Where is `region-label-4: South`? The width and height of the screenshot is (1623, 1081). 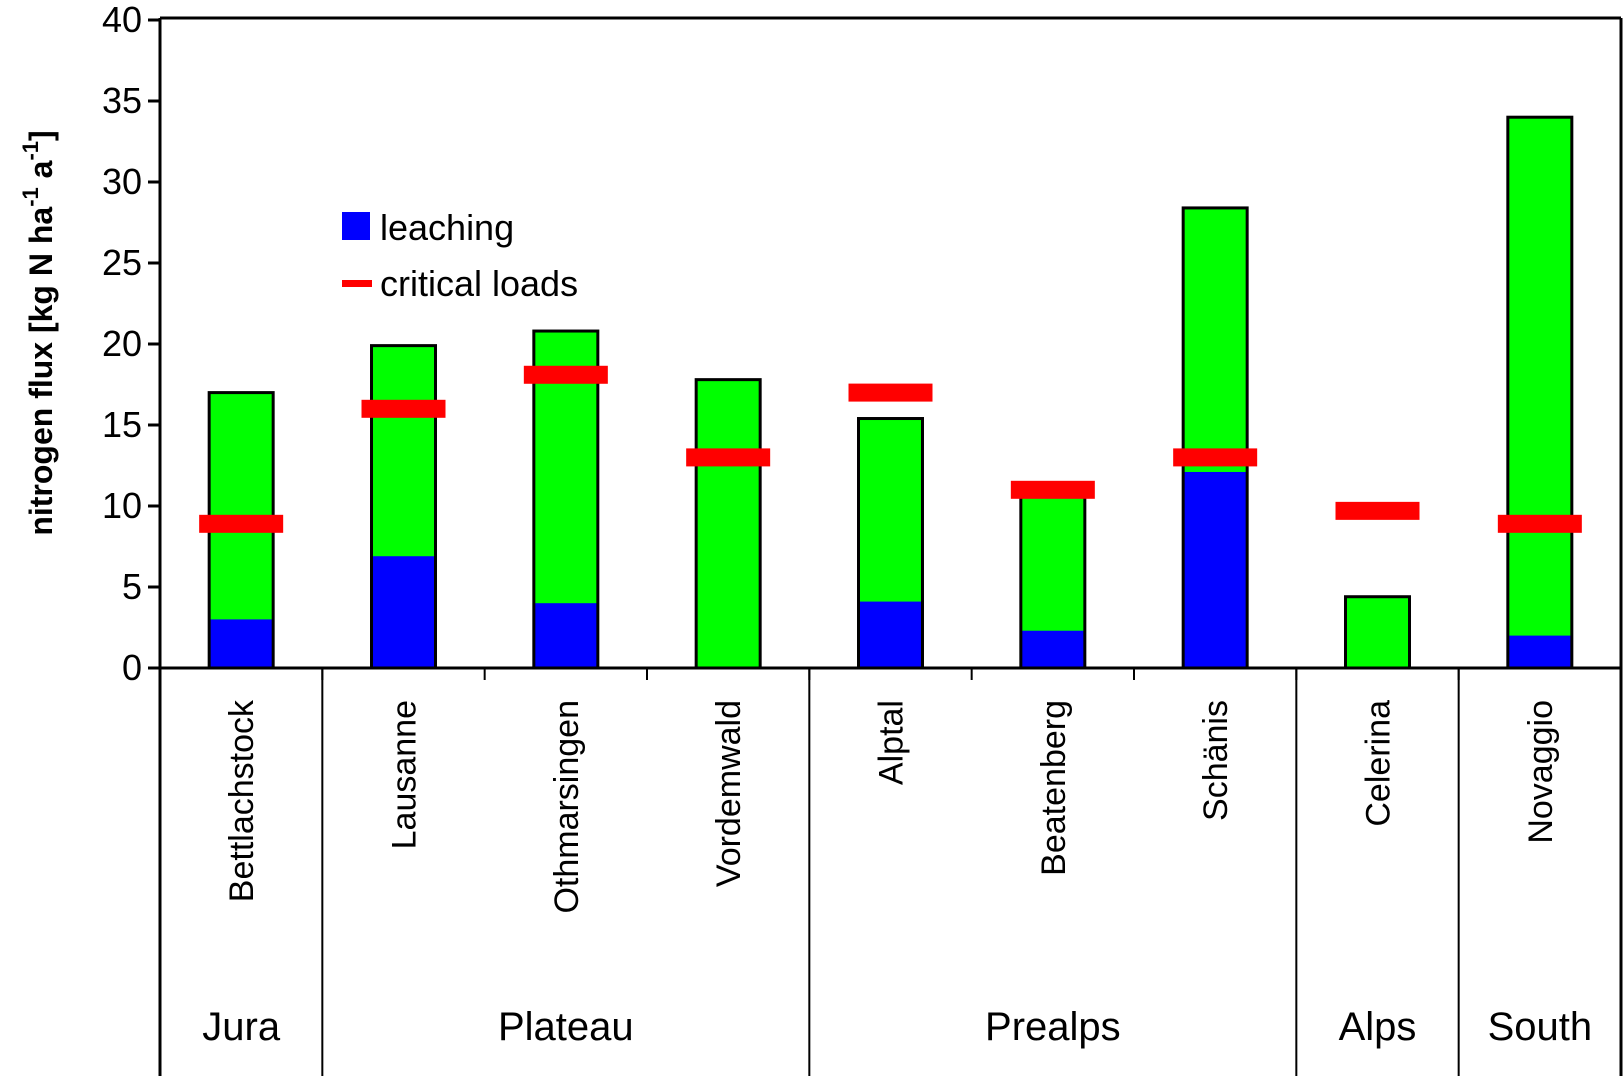 region-label-4: South is located at coordinates (1540, 1027).